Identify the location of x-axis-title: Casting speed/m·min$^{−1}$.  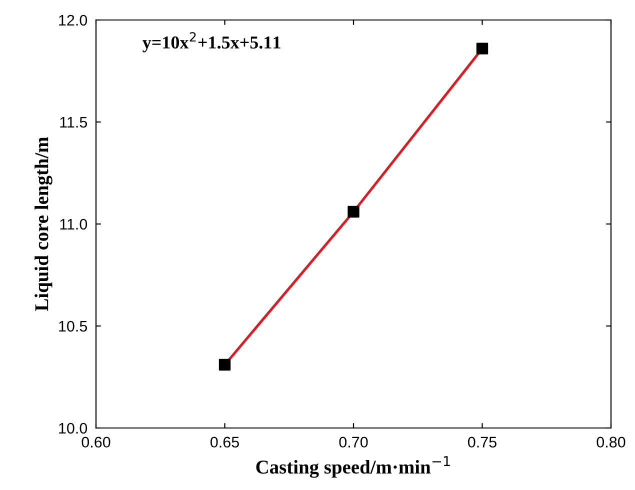
(353, 467).